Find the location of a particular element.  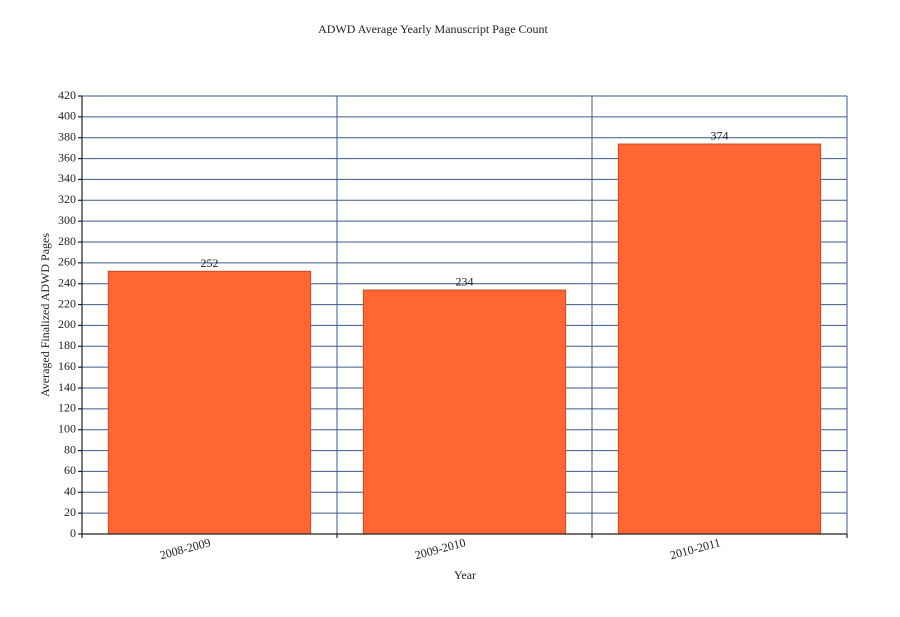

y-tick-label: 400 is located at coordinates (67, 116).